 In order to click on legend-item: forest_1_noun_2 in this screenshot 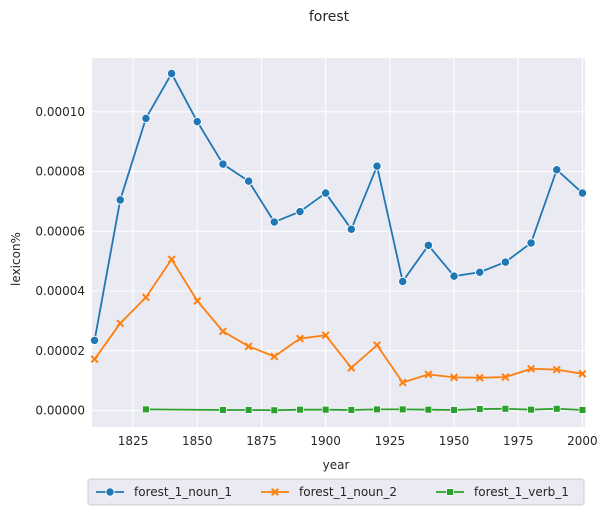, I will do `click(329, 492)`.